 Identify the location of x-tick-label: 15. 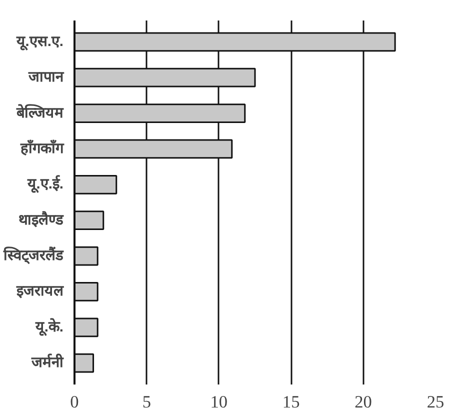
(291, 402).